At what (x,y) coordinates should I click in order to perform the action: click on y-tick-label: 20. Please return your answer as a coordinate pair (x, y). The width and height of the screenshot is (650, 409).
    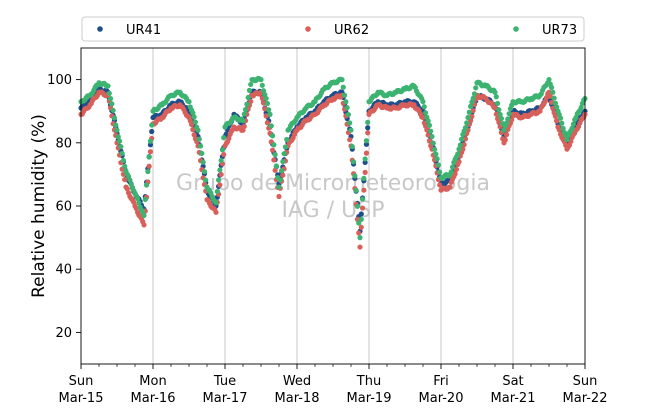
    Looking at the image, I should click on (63, 333).